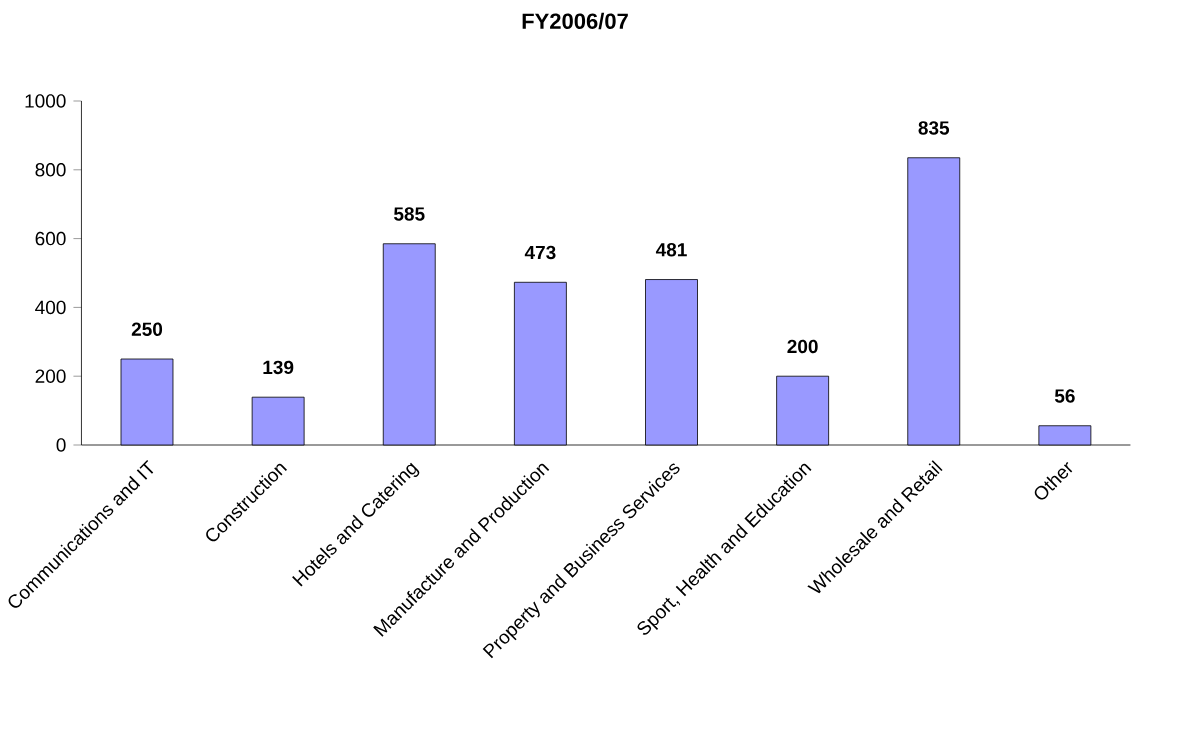 This screenshot has width=1201, height=735. I want to click on y-tick-label: 800, so click(50, 170).